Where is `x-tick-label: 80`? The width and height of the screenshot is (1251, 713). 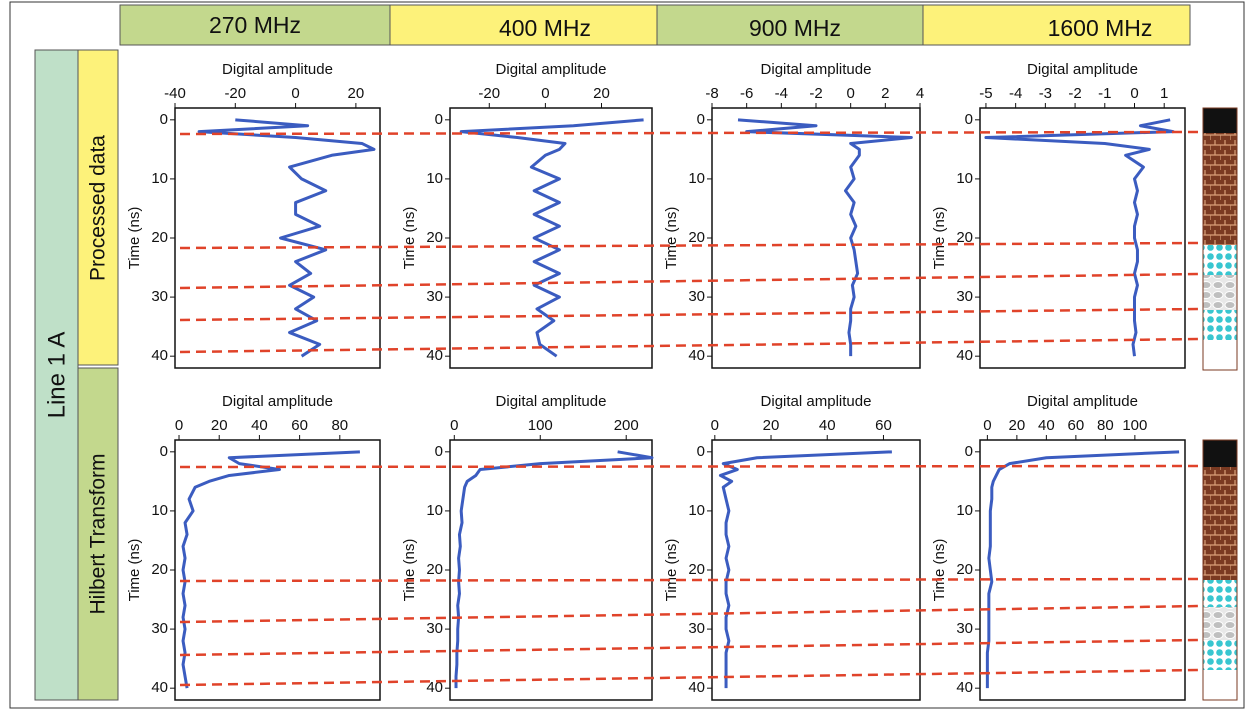
x-tick-label: 80 is located at coordinates (339, 425).